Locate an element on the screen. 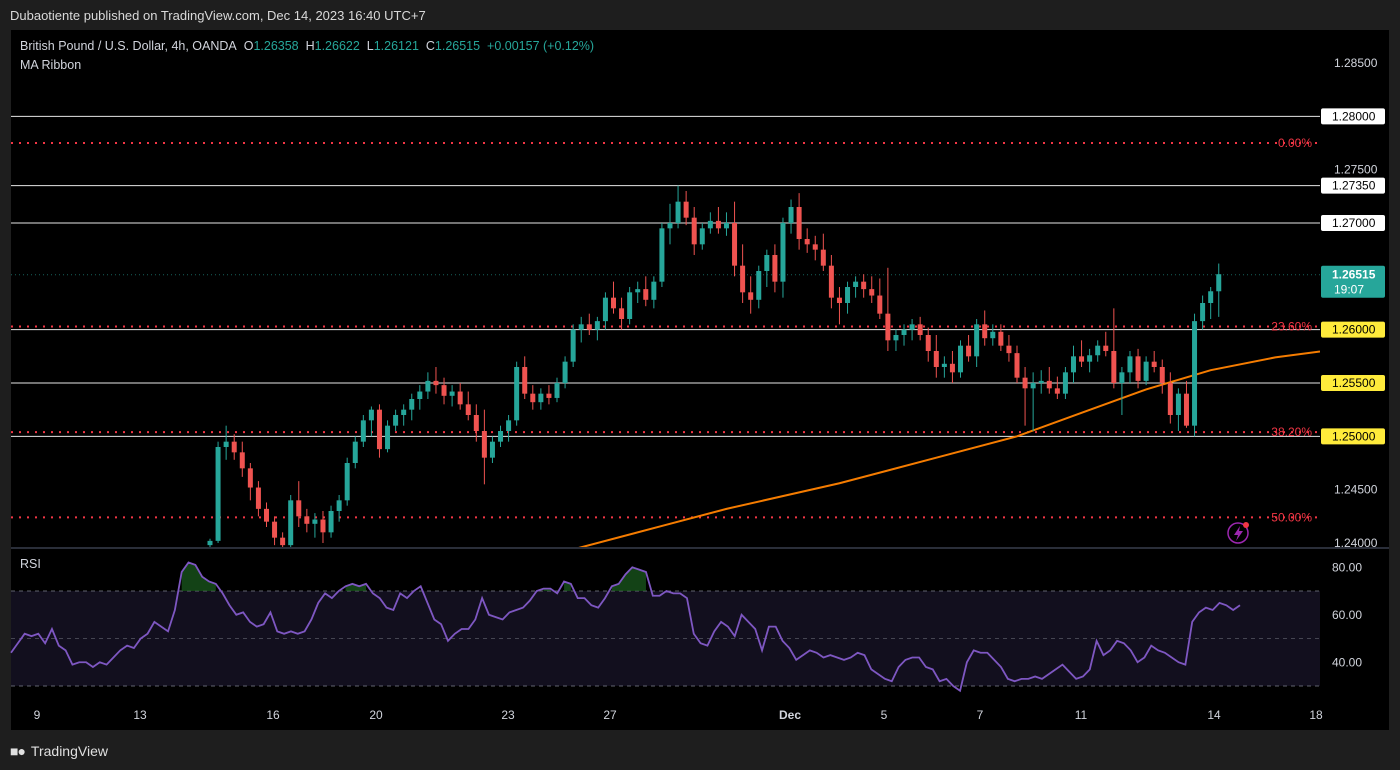  time-tick-label: 23 is located at coordinates (508, 715).